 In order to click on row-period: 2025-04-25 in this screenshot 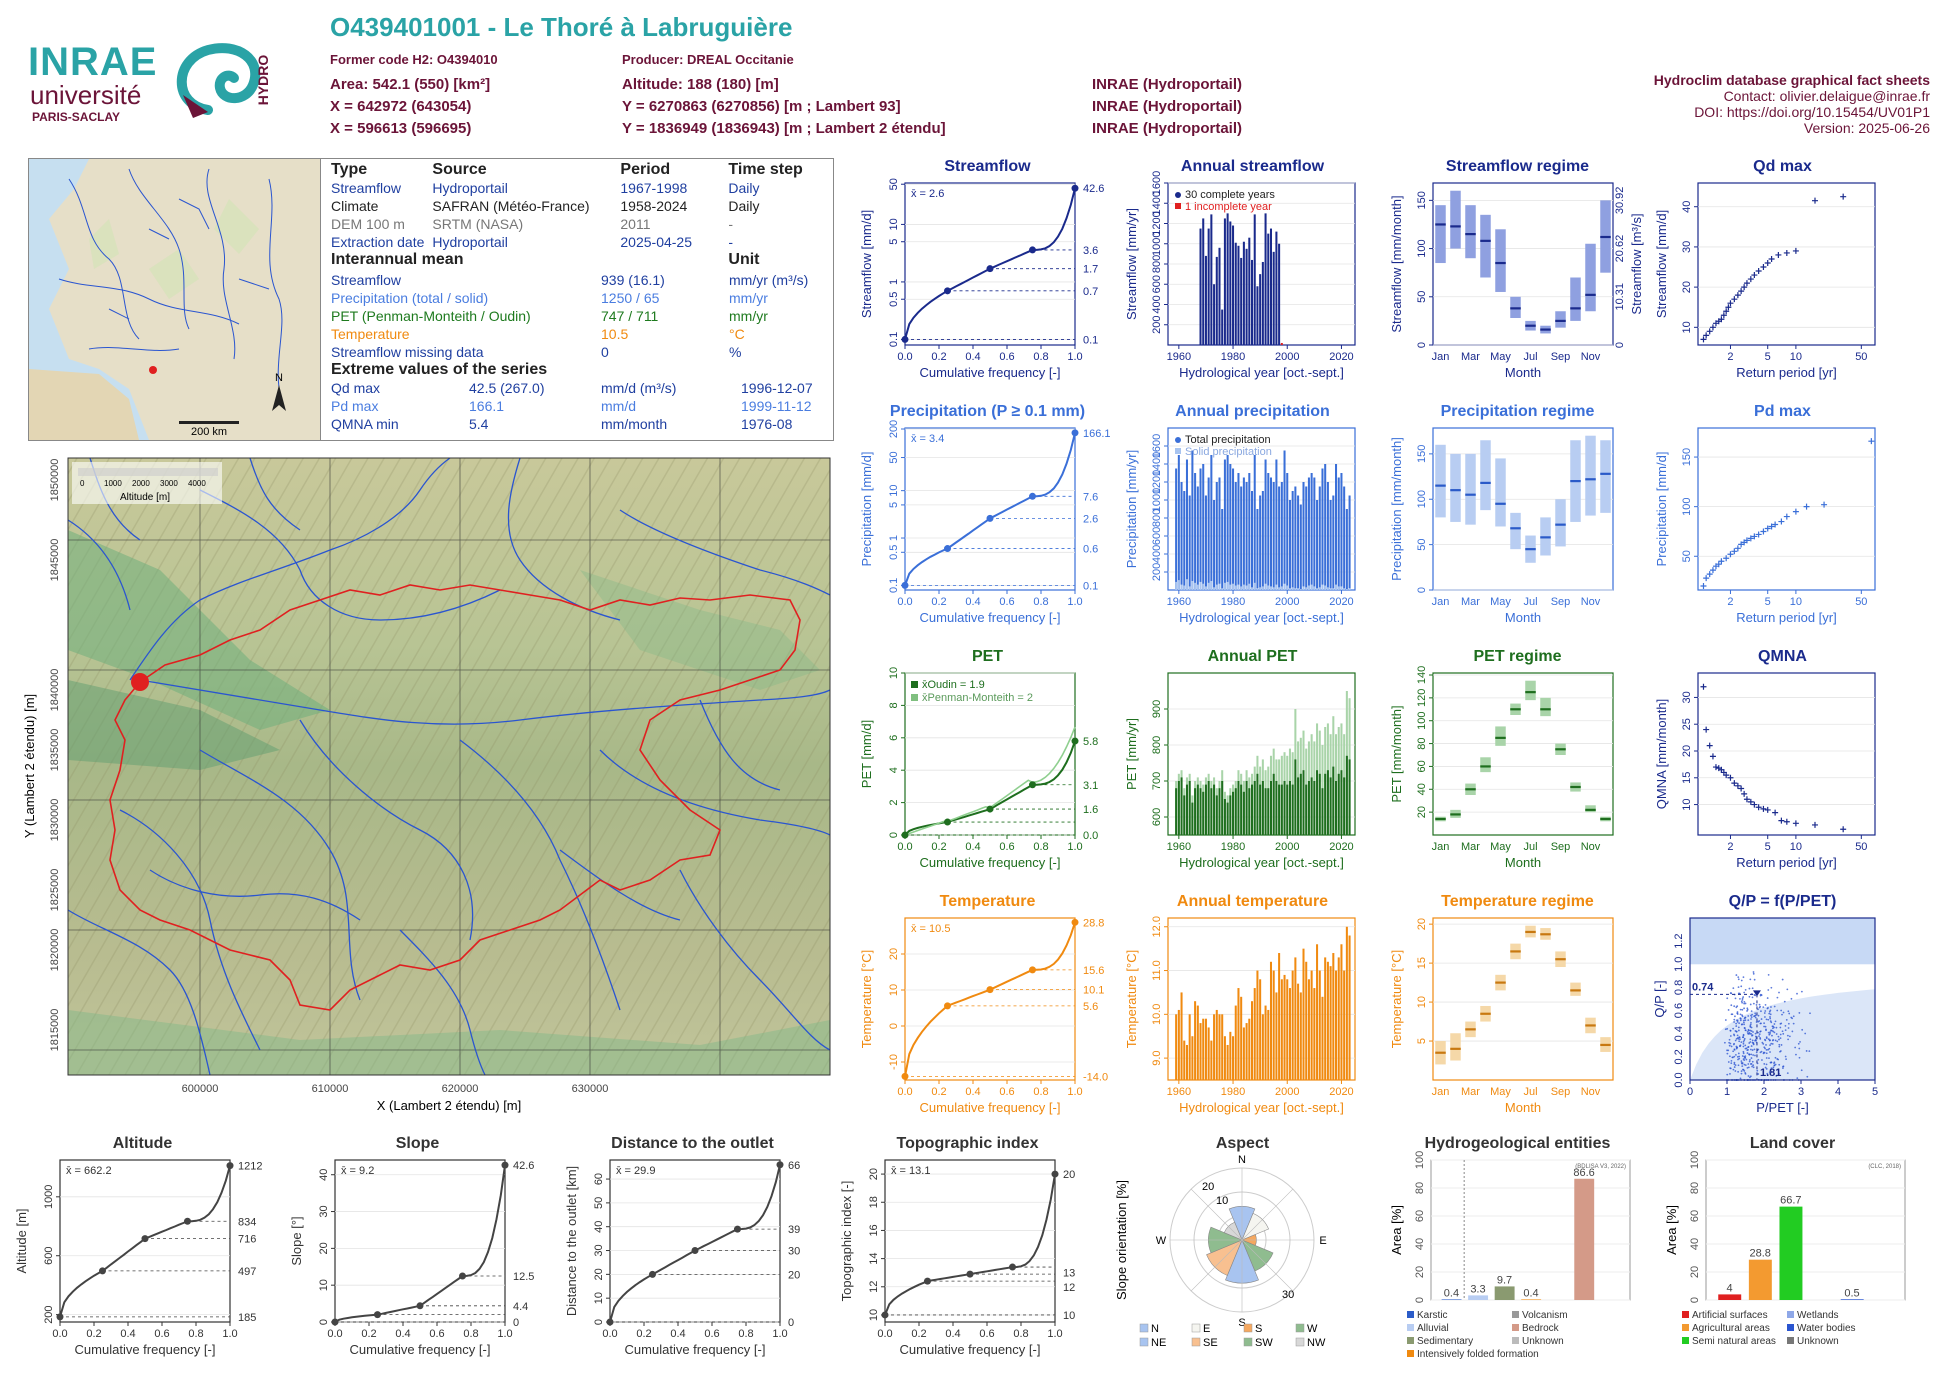, I will do `click(656, 242)`.